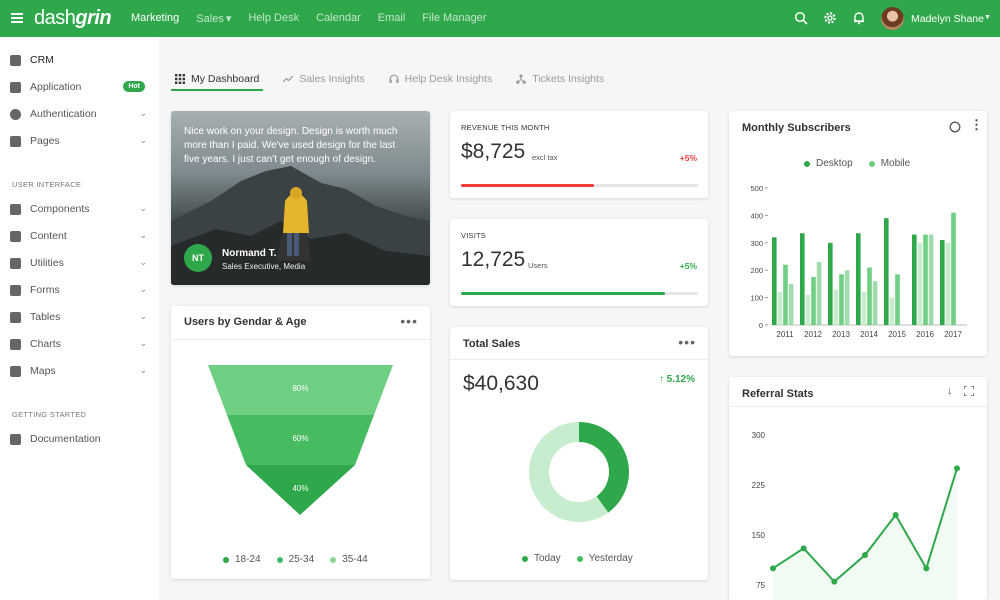 The image size is (1000, 600). Describe the element at coordinates (859, 18) in the screenshot. I see `bell-icon` at that location.